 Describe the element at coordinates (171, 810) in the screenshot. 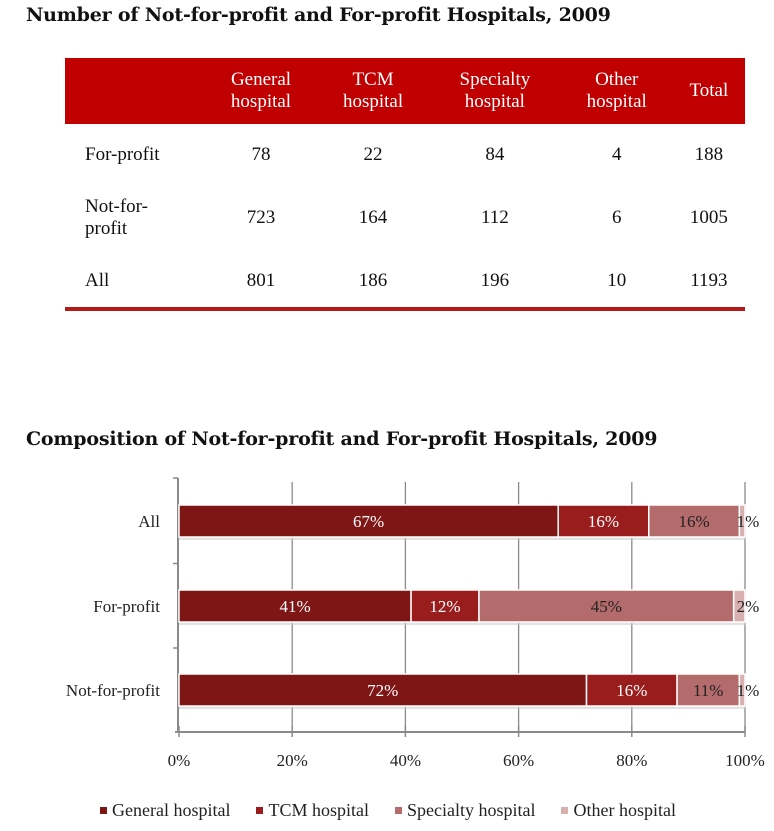

I see `legend-label: General hospital` at that location.